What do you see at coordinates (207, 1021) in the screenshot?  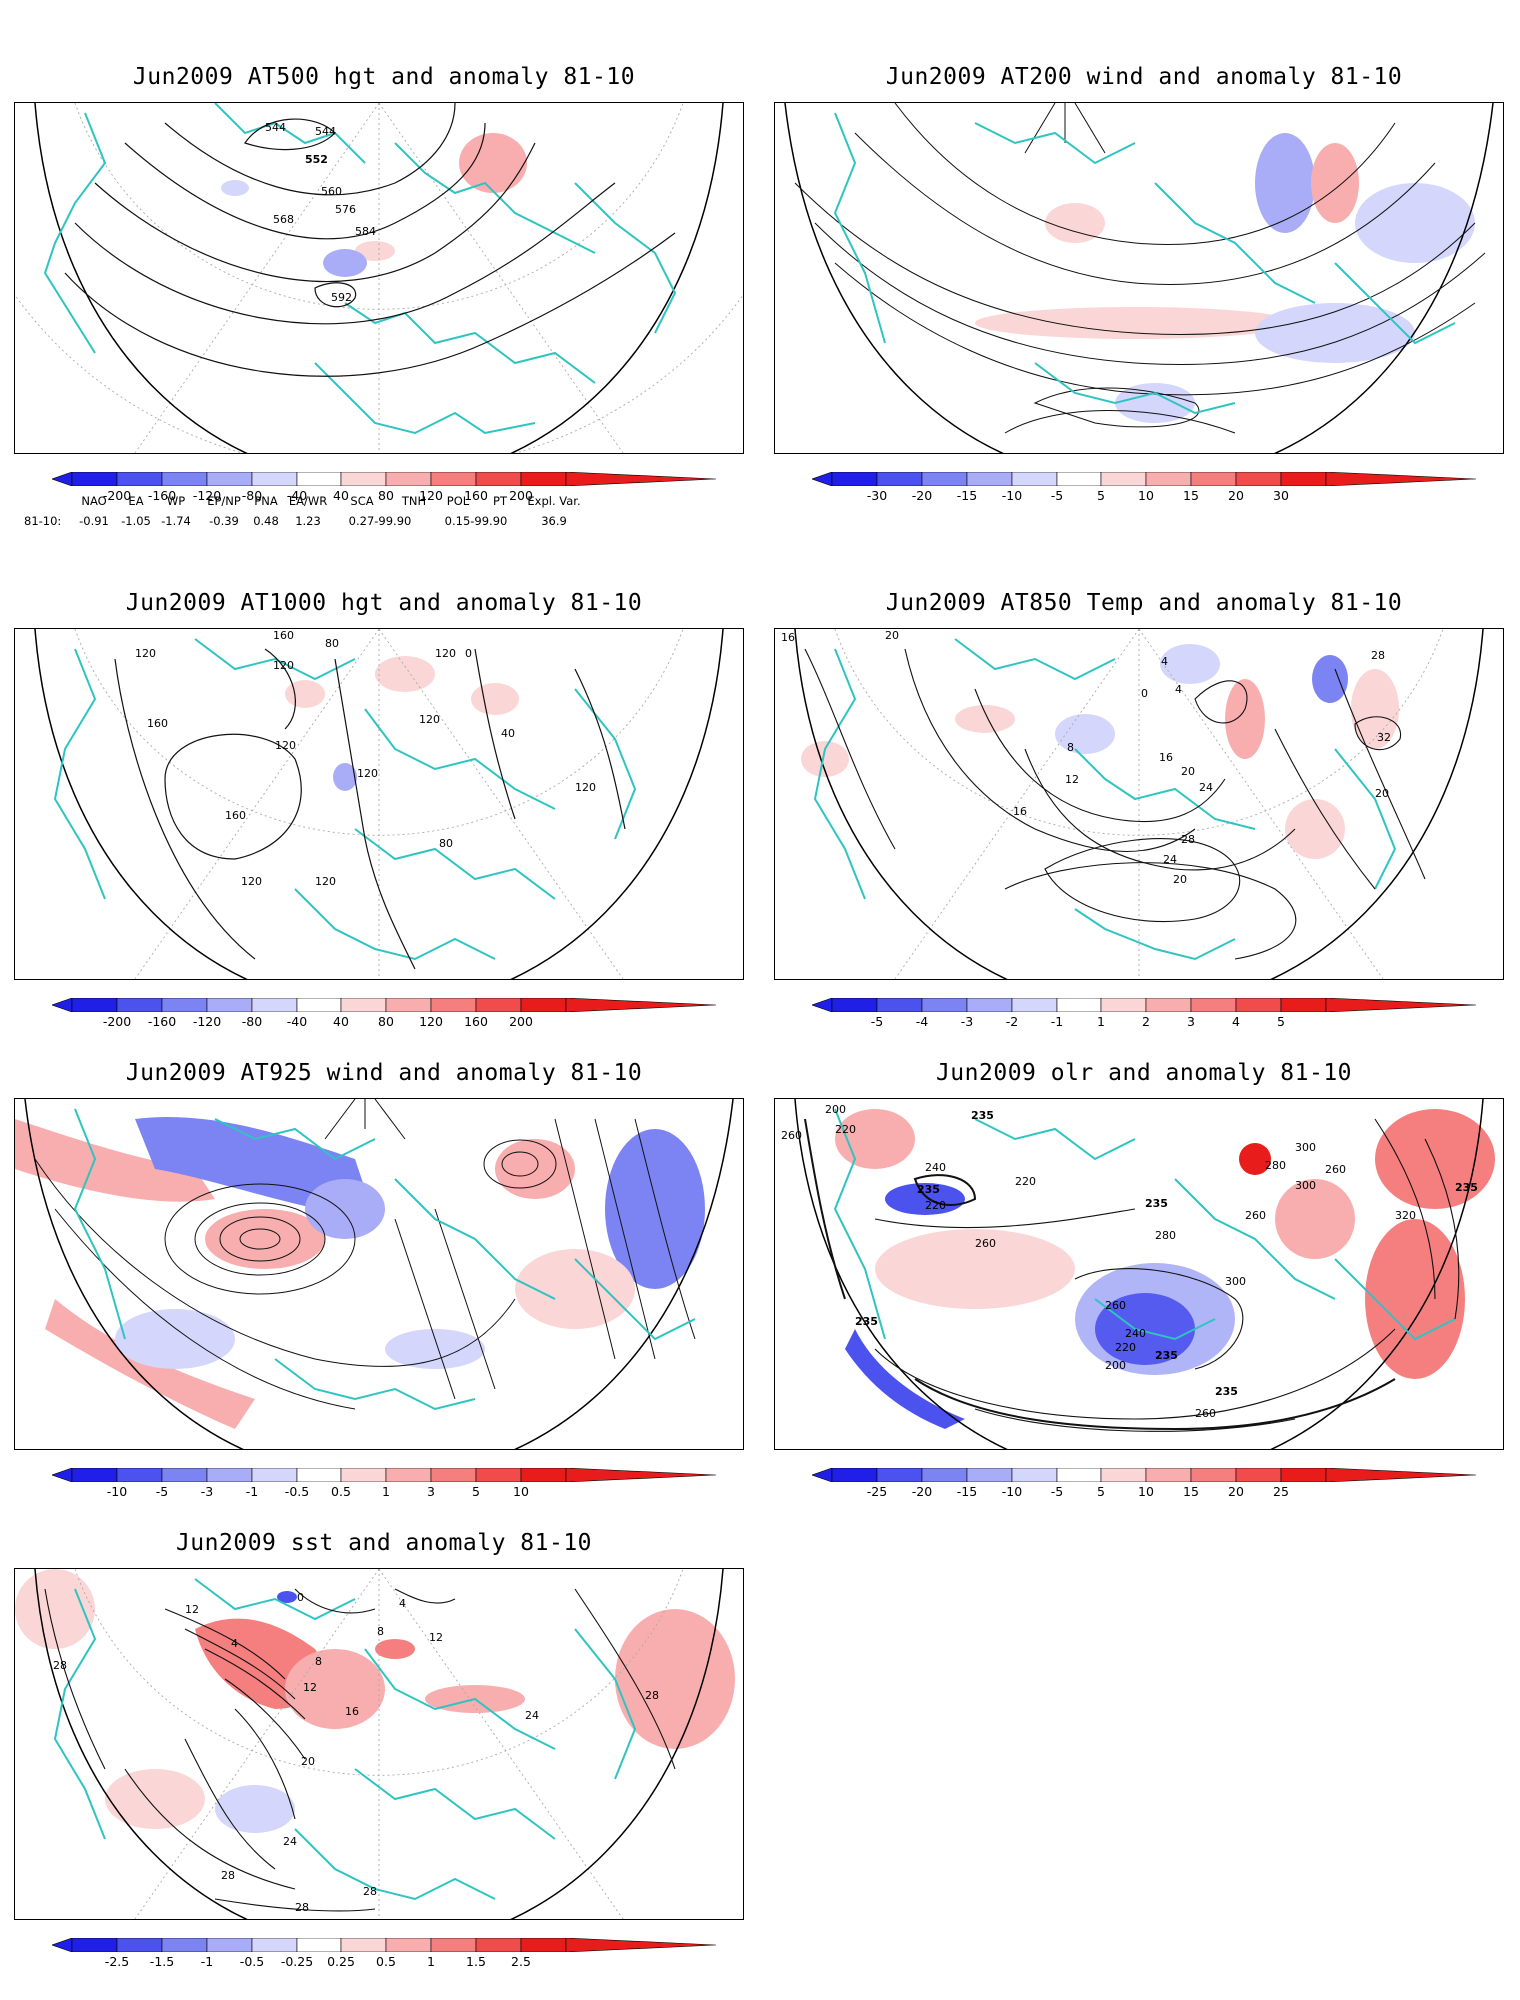 I see `colorbar-tick-label: -120` at bounding box center [207, 1021].